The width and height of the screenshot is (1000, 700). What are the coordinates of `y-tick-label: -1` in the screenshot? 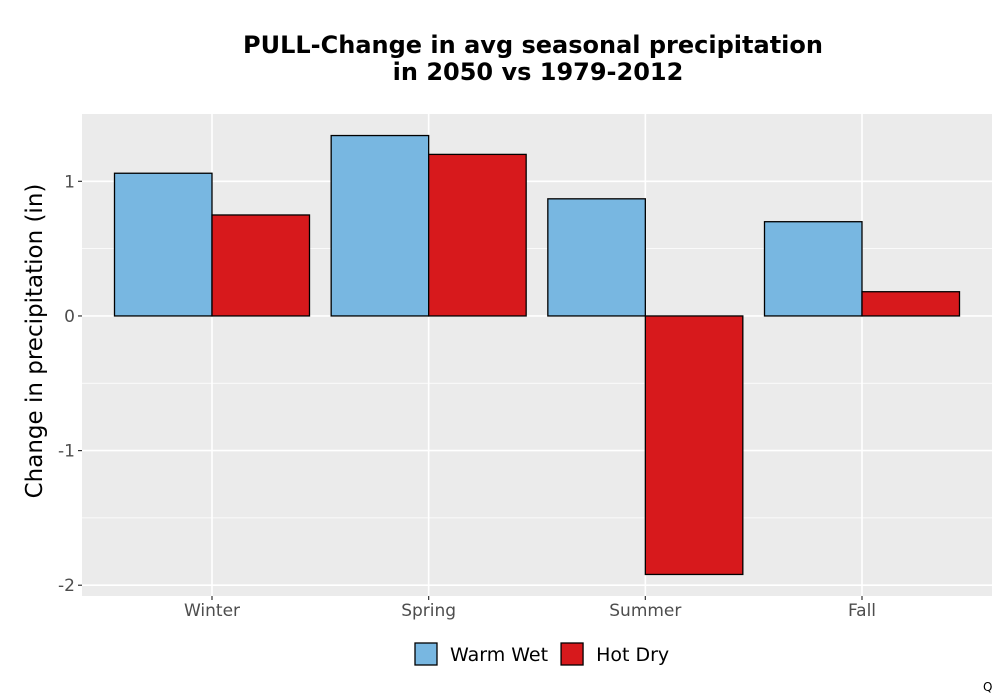 It's located at (66, 452).